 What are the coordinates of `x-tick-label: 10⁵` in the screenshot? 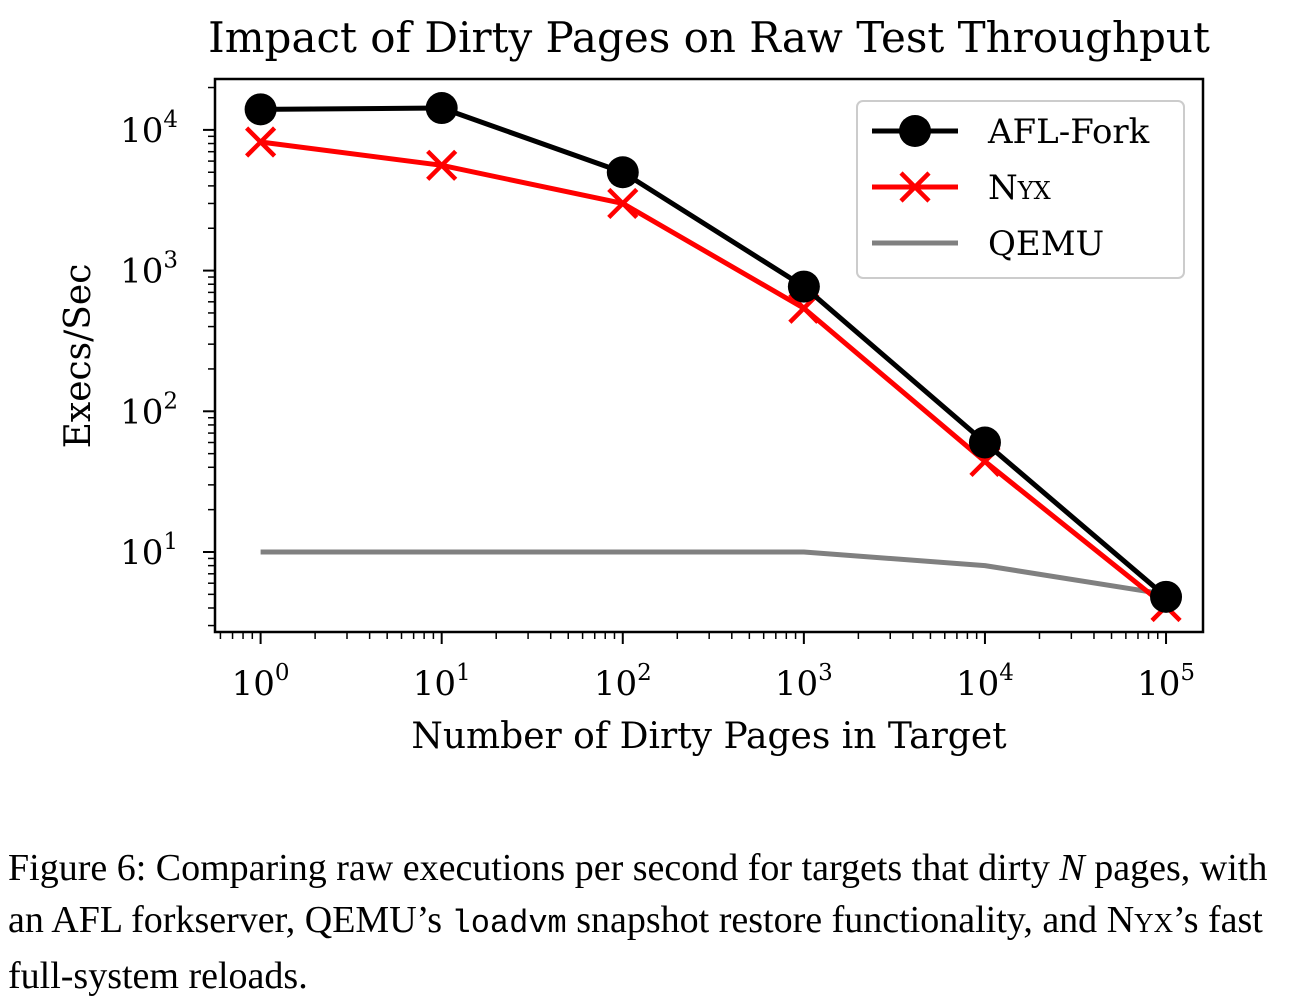 It's located at (1166, 682).